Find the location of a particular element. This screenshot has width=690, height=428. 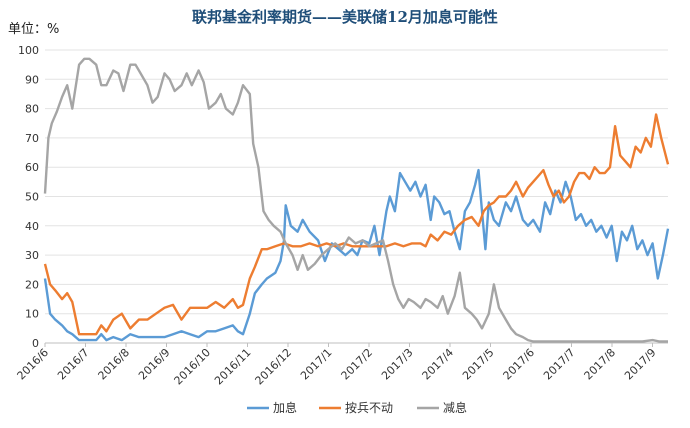

y-tick-label: 70 is located at coordinates (32, 138).